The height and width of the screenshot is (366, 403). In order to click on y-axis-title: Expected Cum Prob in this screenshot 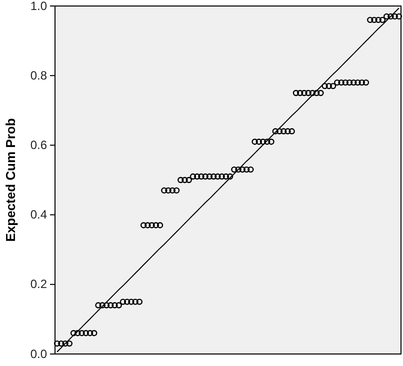, I will do `click(10, 180)`.